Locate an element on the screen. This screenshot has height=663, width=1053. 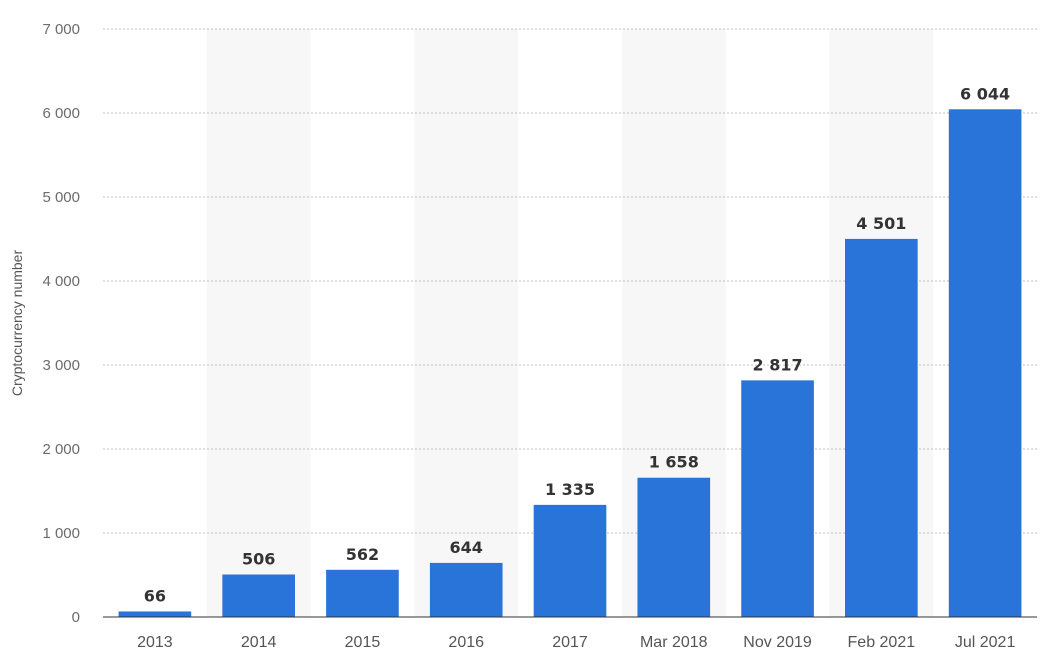
bar-value-label: 506 is located at coordinates (258, 558).